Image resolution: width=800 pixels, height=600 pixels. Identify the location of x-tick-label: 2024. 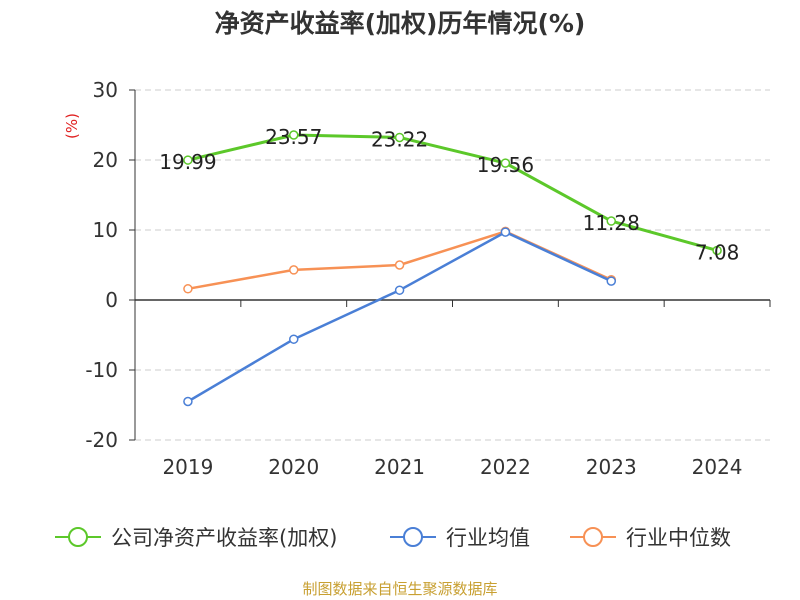
(717, 467).